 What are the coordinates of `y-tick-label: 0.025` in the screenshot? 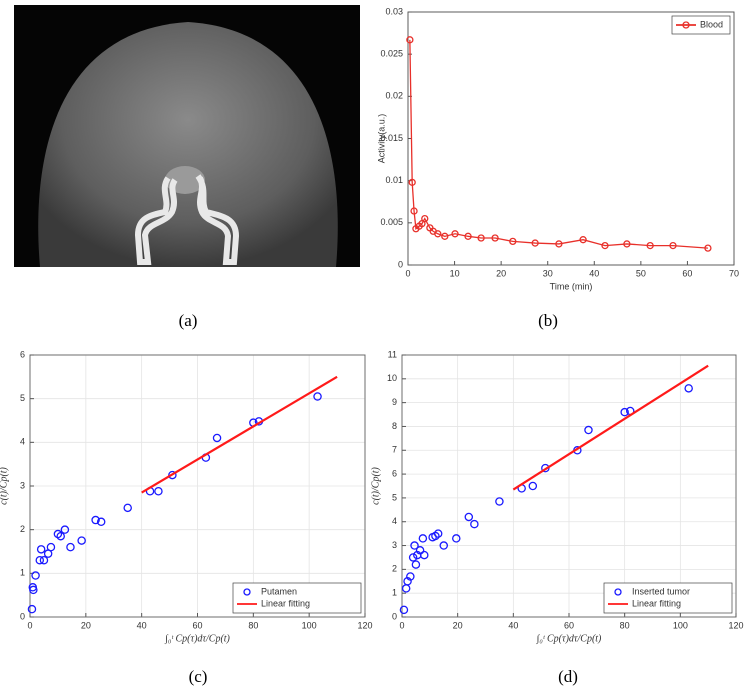 It's located at (391, 54).